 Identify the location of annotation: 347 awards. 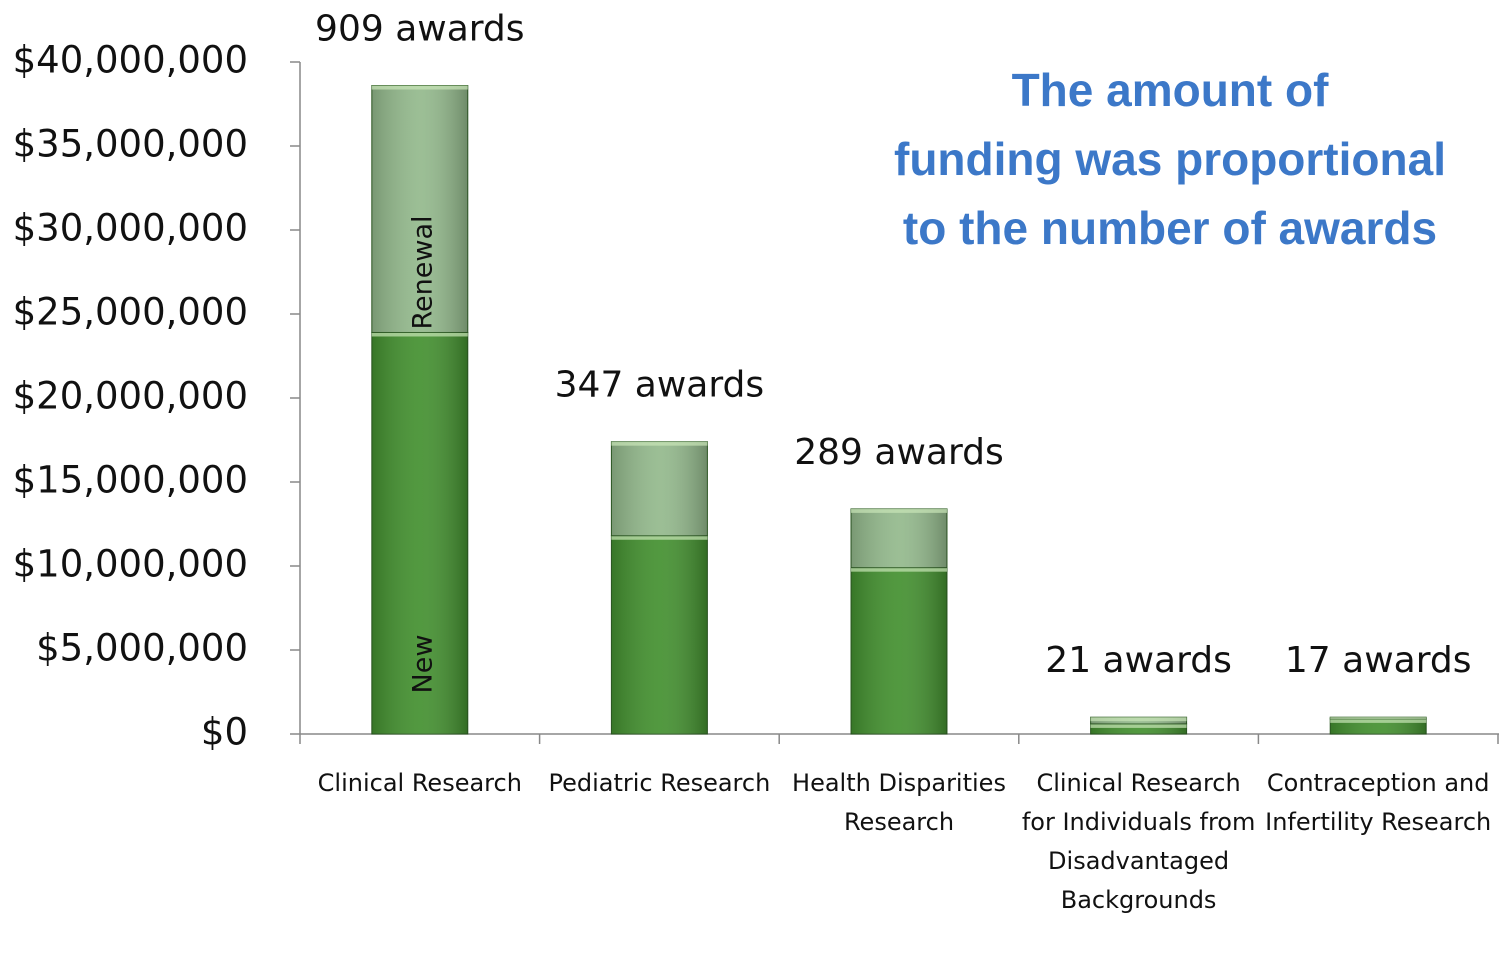
(660, 385).